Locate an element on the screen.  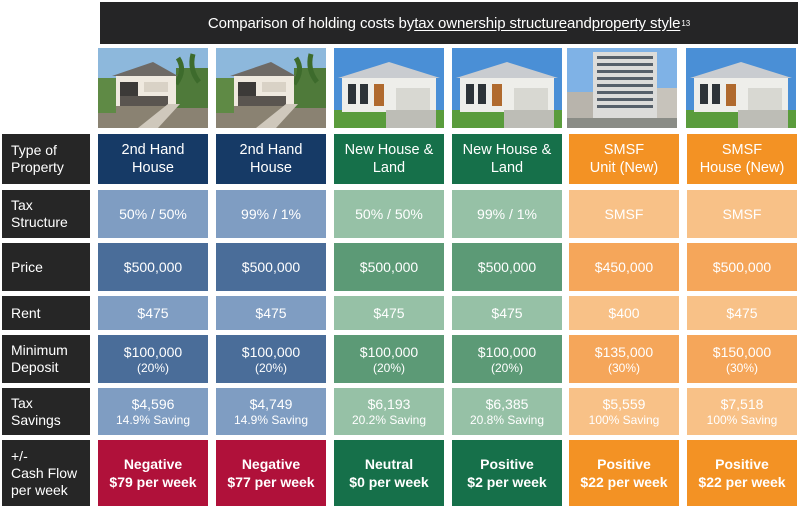
row-label-deposit: Minimum Deposit is located at coordinates (46, 359).